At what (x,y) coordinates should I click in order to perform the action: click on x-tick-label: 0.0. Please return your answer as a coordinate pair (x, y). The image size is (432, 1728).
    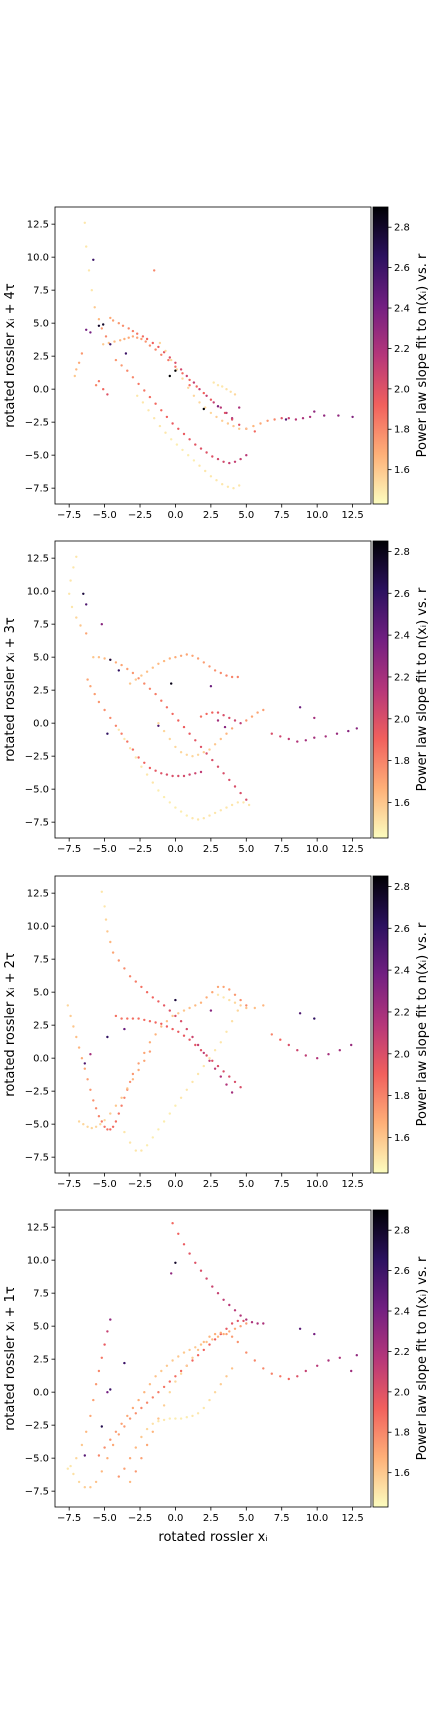
    Looking at the image, I should click on (175, 1518).